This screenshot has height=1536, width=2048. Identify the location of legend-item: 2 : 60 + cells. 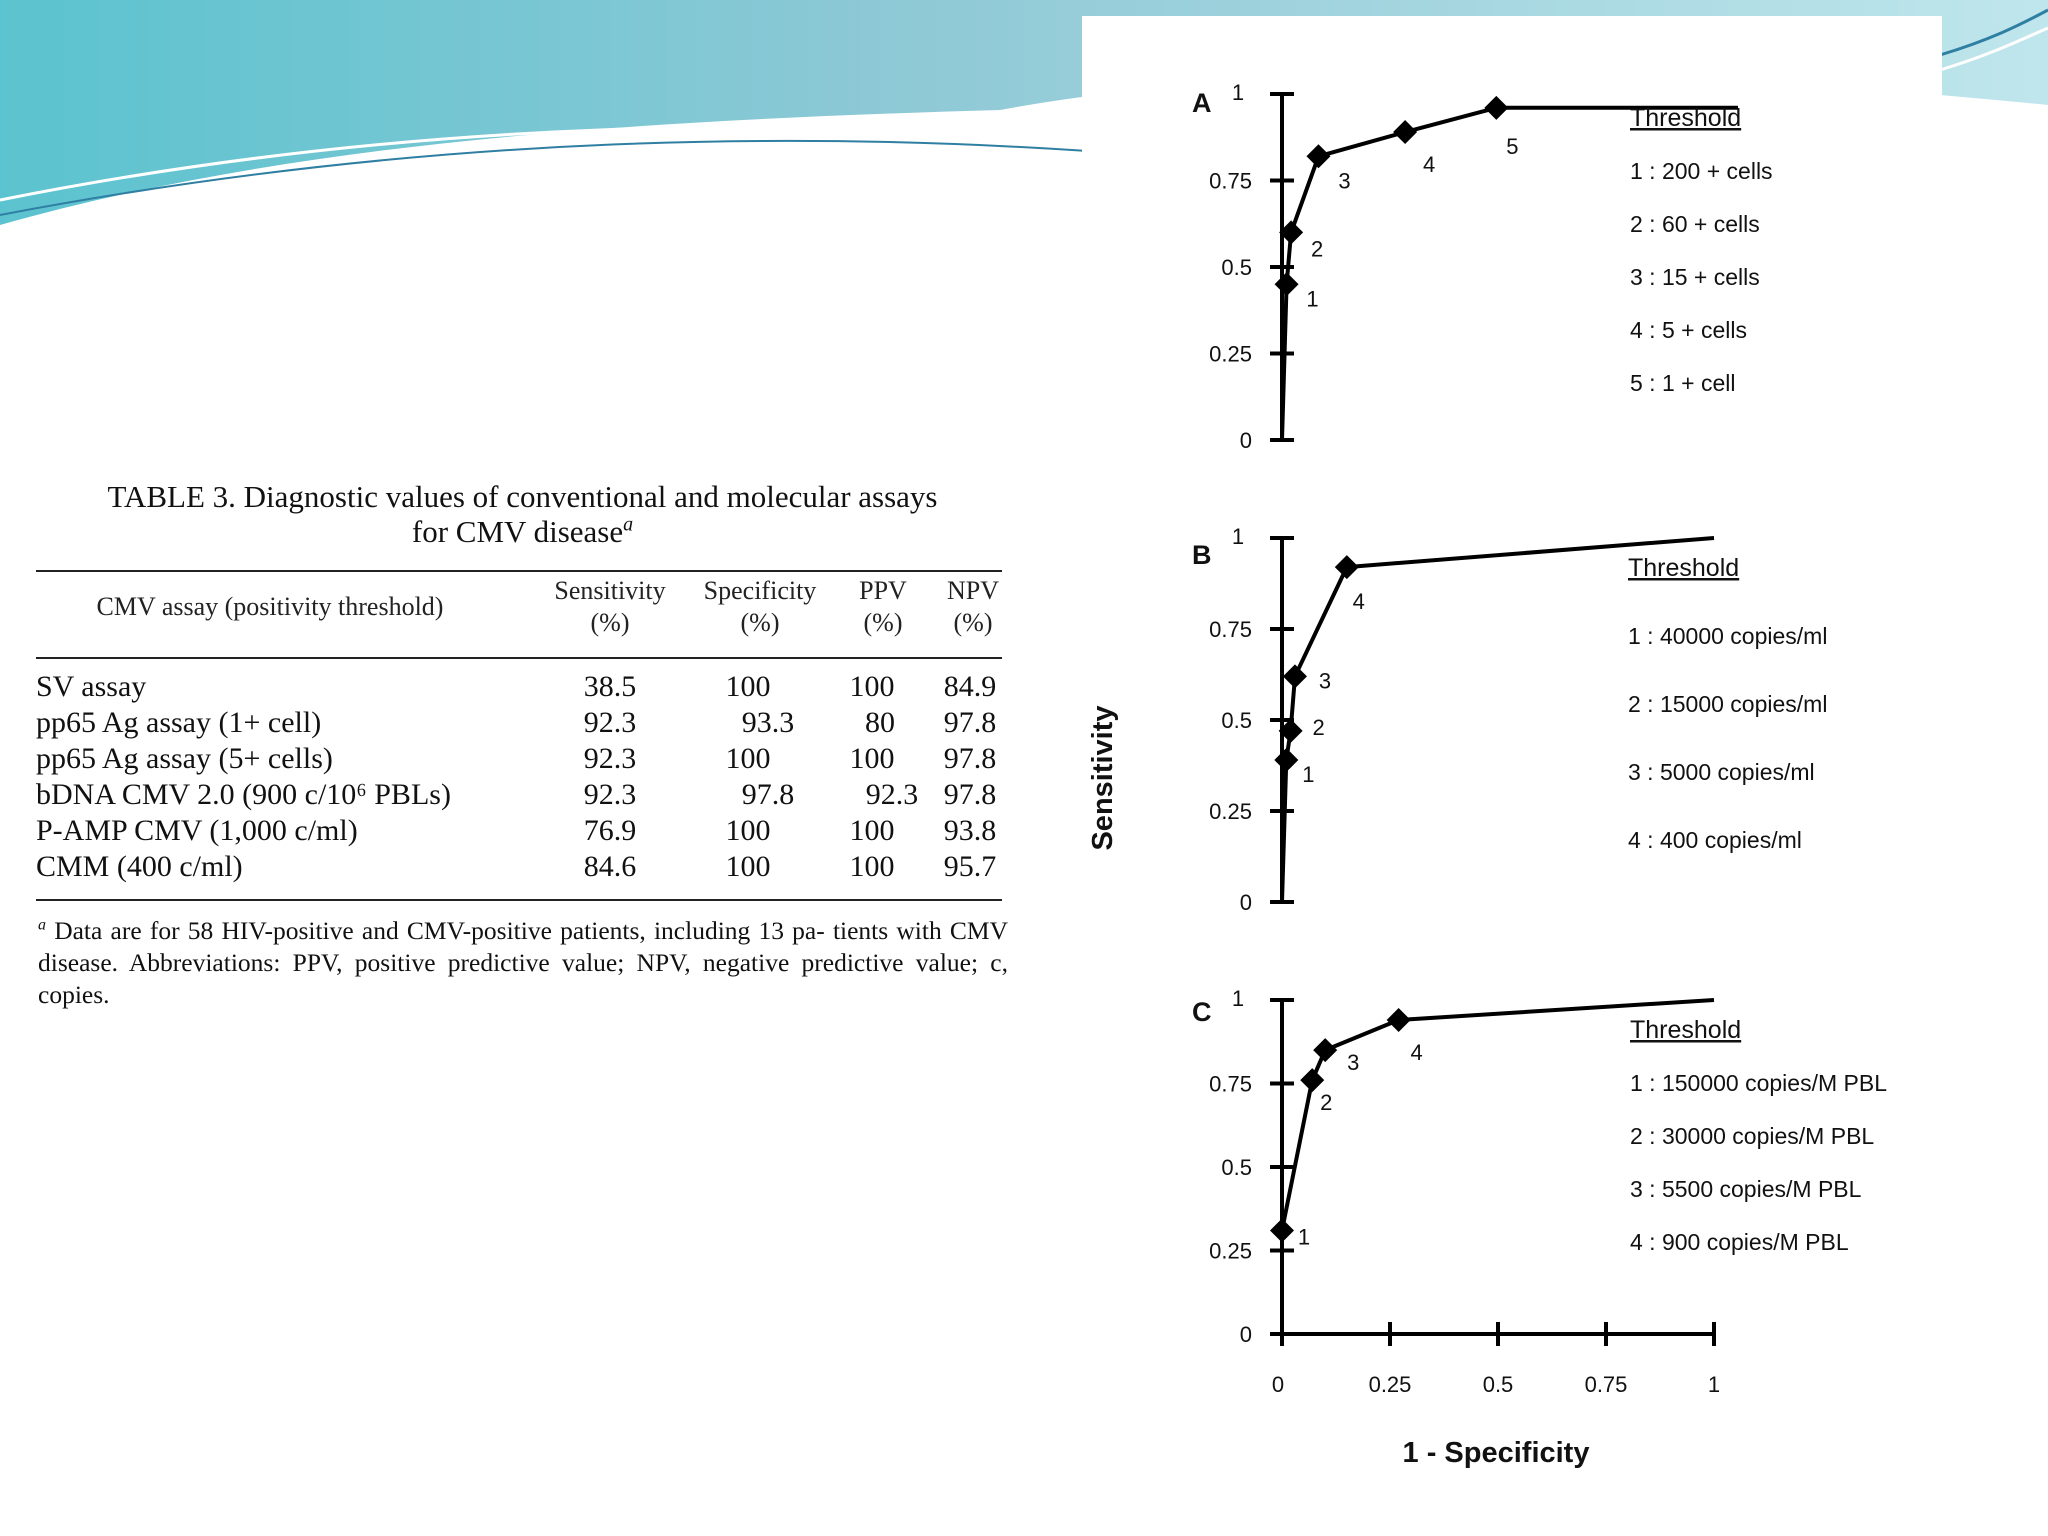
(1695, 224).